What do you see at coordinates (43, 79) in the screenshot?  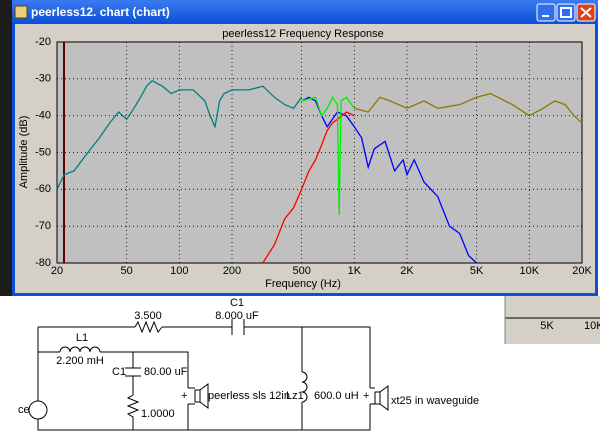 I see `y-tick-label: -30` at bounding box center [43, 79].